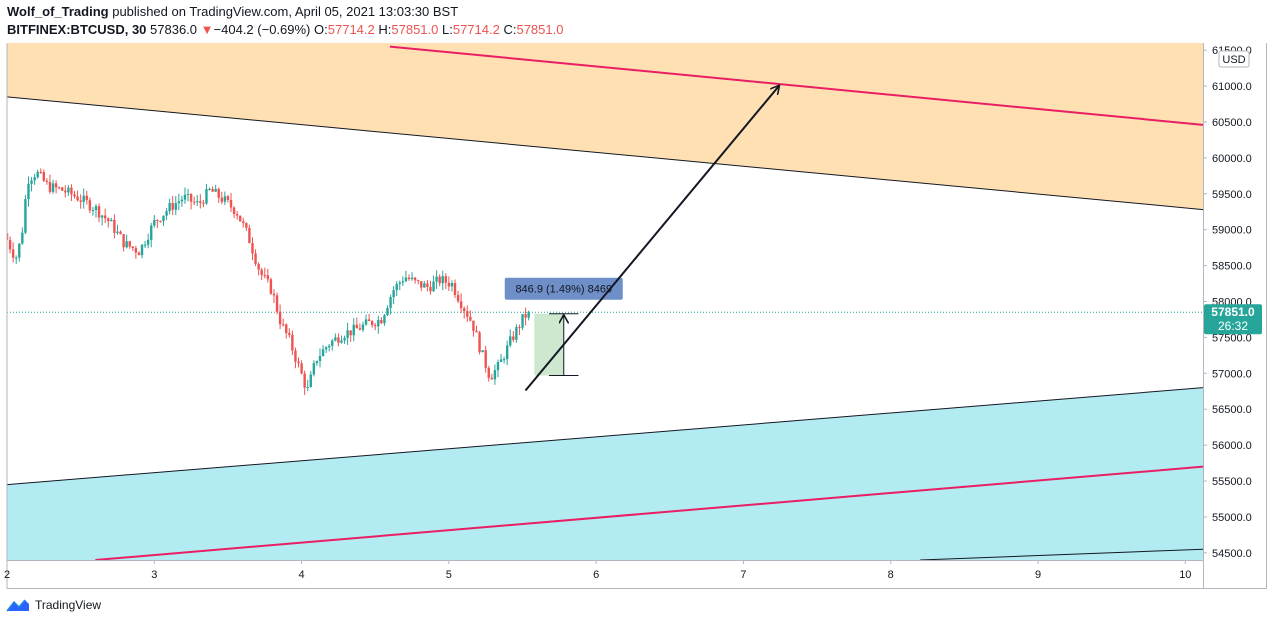 The width and height of the screenshot is (1274, 625). Describe the element at coordinates (891, 575) in the screenshot. I see `x-tick-label: 8` at that location.